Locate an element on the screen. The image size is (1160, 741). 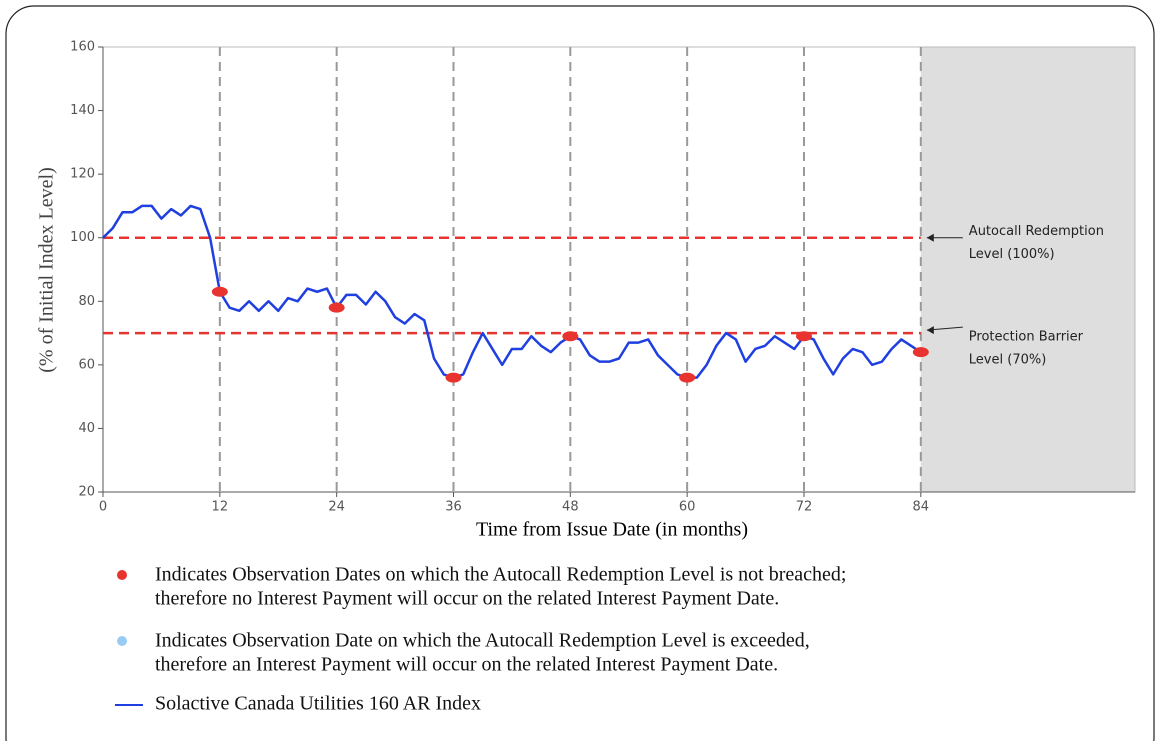
y-tick-label: 40 is located at coordinates (86, 428).